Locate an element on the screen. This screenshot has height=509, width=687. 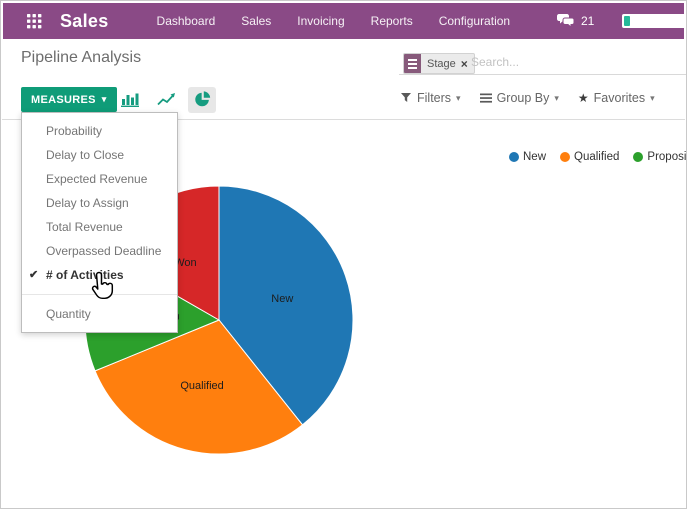
group-by-icon is located at coordinates (485, 98).